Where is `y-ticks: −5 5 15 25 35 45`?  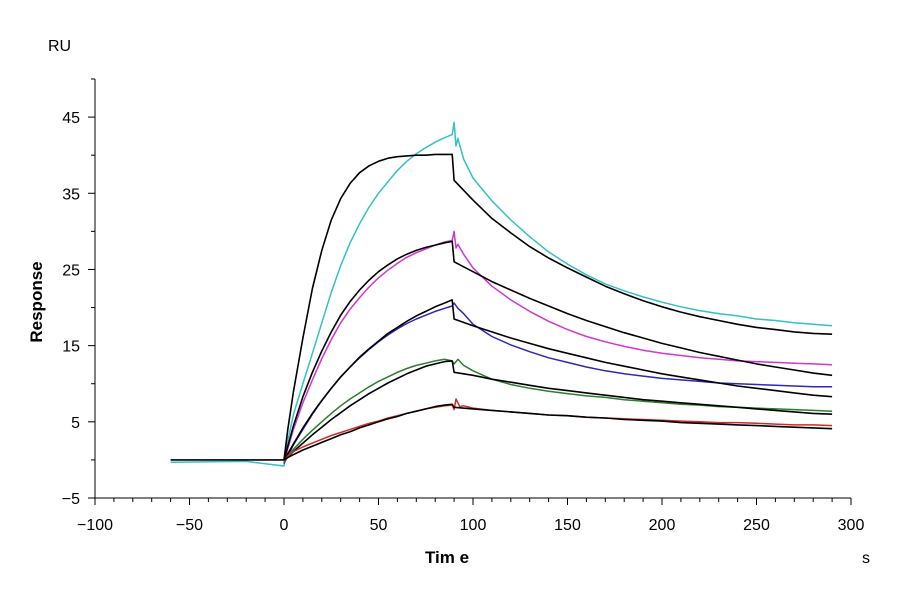 y-ticks: −5 5 15 25 35 45 is located at coordinates (78, 293).